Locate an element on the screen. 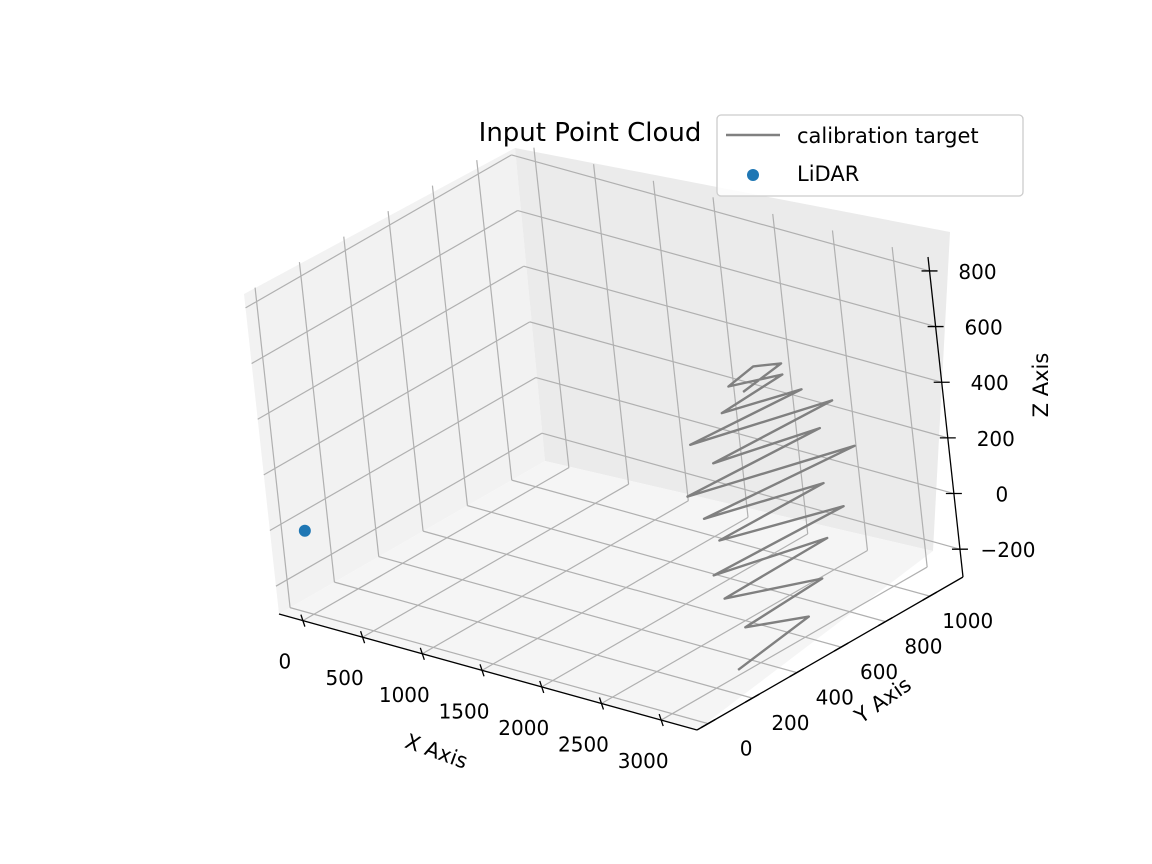  x-tick-label: 0 is located at coordinates (285, 662).